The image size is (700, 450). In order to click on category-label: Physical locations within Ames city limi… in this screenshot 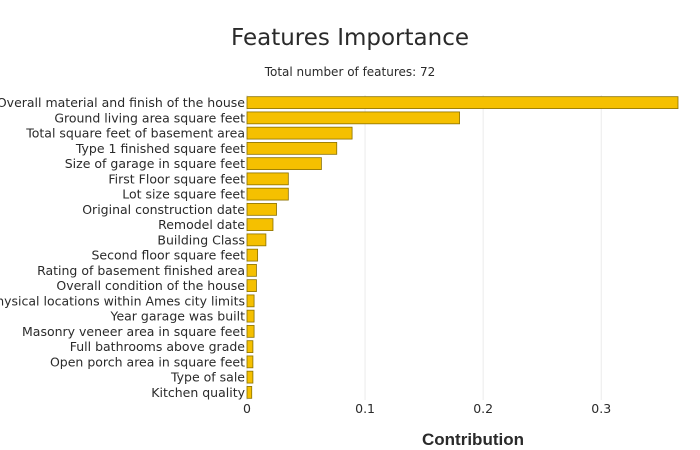, I will do `click(122, 300)`.